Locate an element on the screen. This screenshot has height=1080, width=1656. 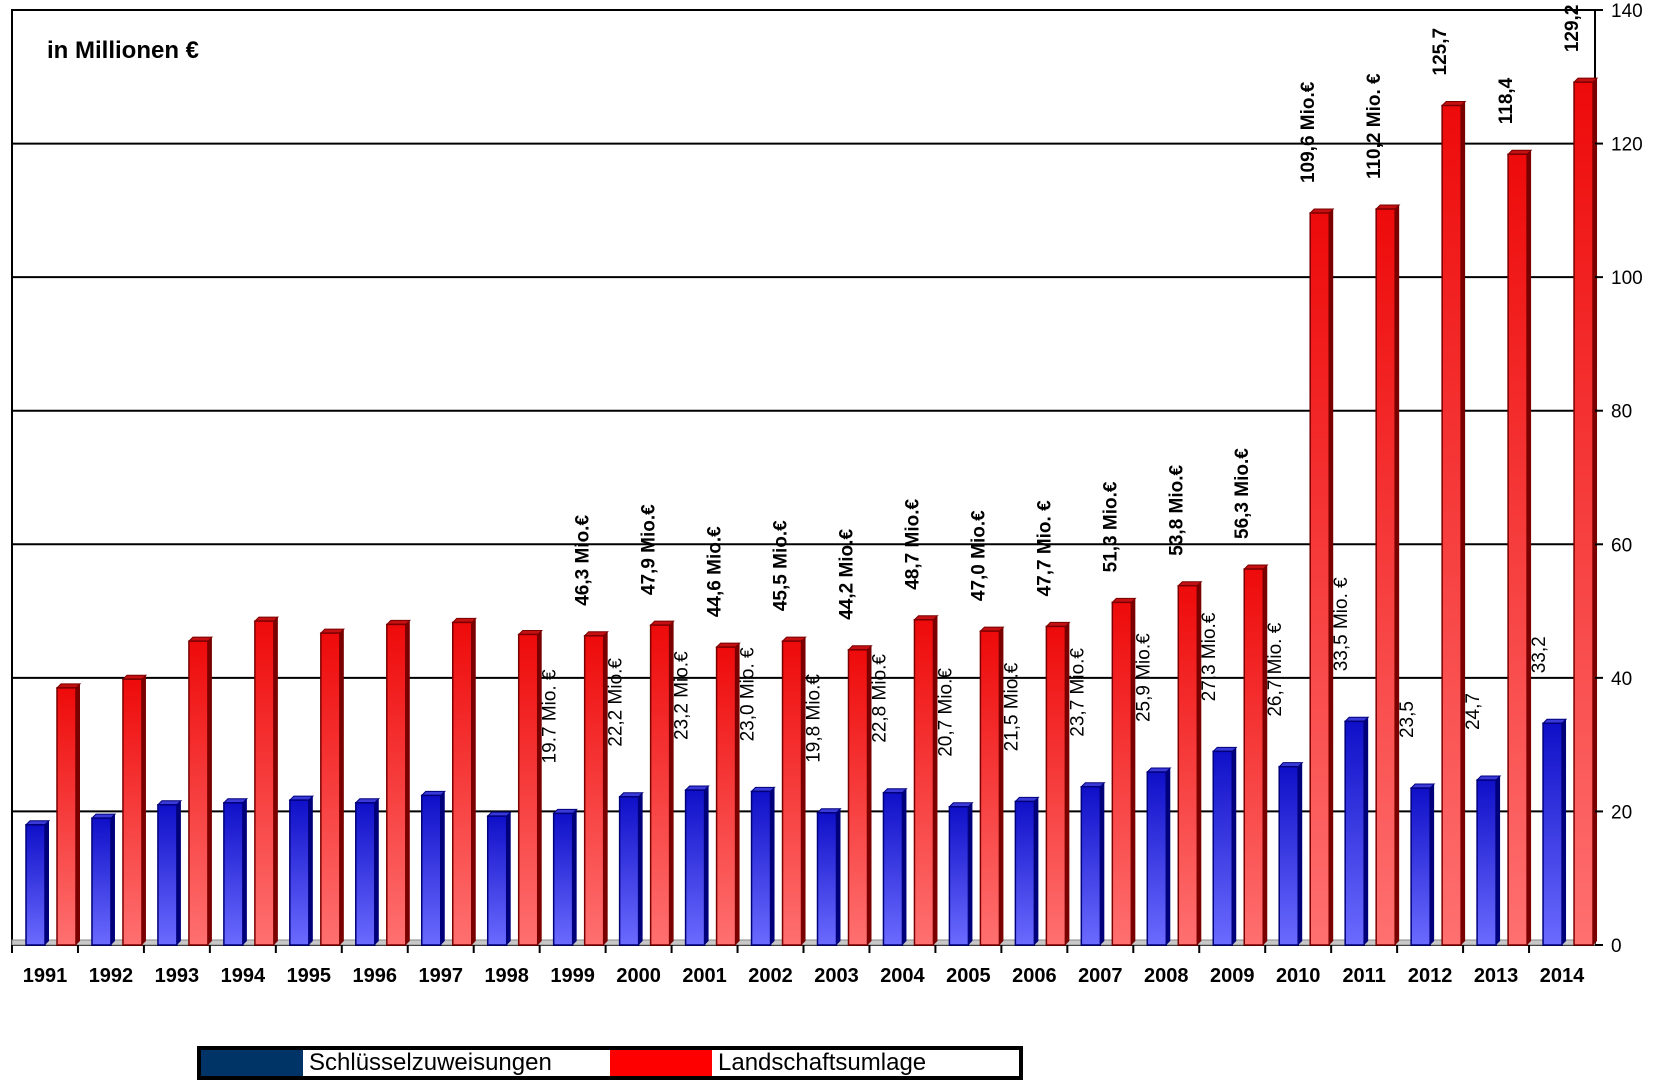
y-tick-label: 40 is located at coordinates (1621, 679).